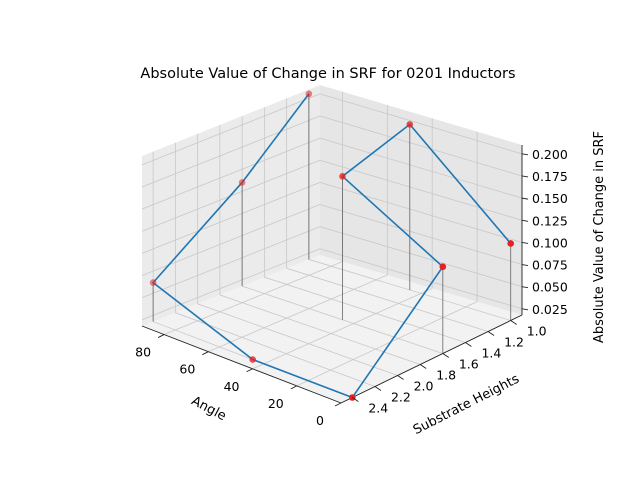 Image resolution: width=640 pixels, height=478 pixels. I want to click on y-tick-label: 1.8, so click(446, 375).